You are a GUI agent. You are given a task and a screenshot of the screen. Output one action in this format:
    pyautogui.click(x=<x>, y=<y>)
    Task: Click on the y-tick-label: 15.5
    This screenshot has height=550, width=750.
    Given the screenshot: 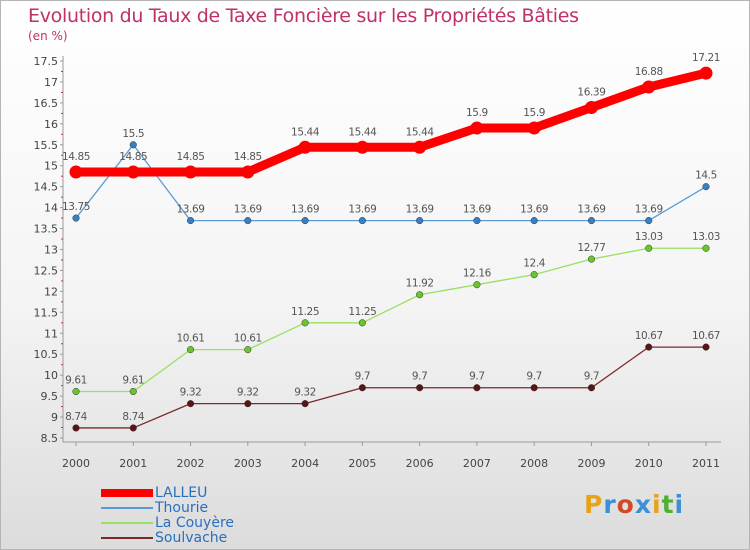 What is the action you would take?
    pyautogui.click(x=46, y=145)
    